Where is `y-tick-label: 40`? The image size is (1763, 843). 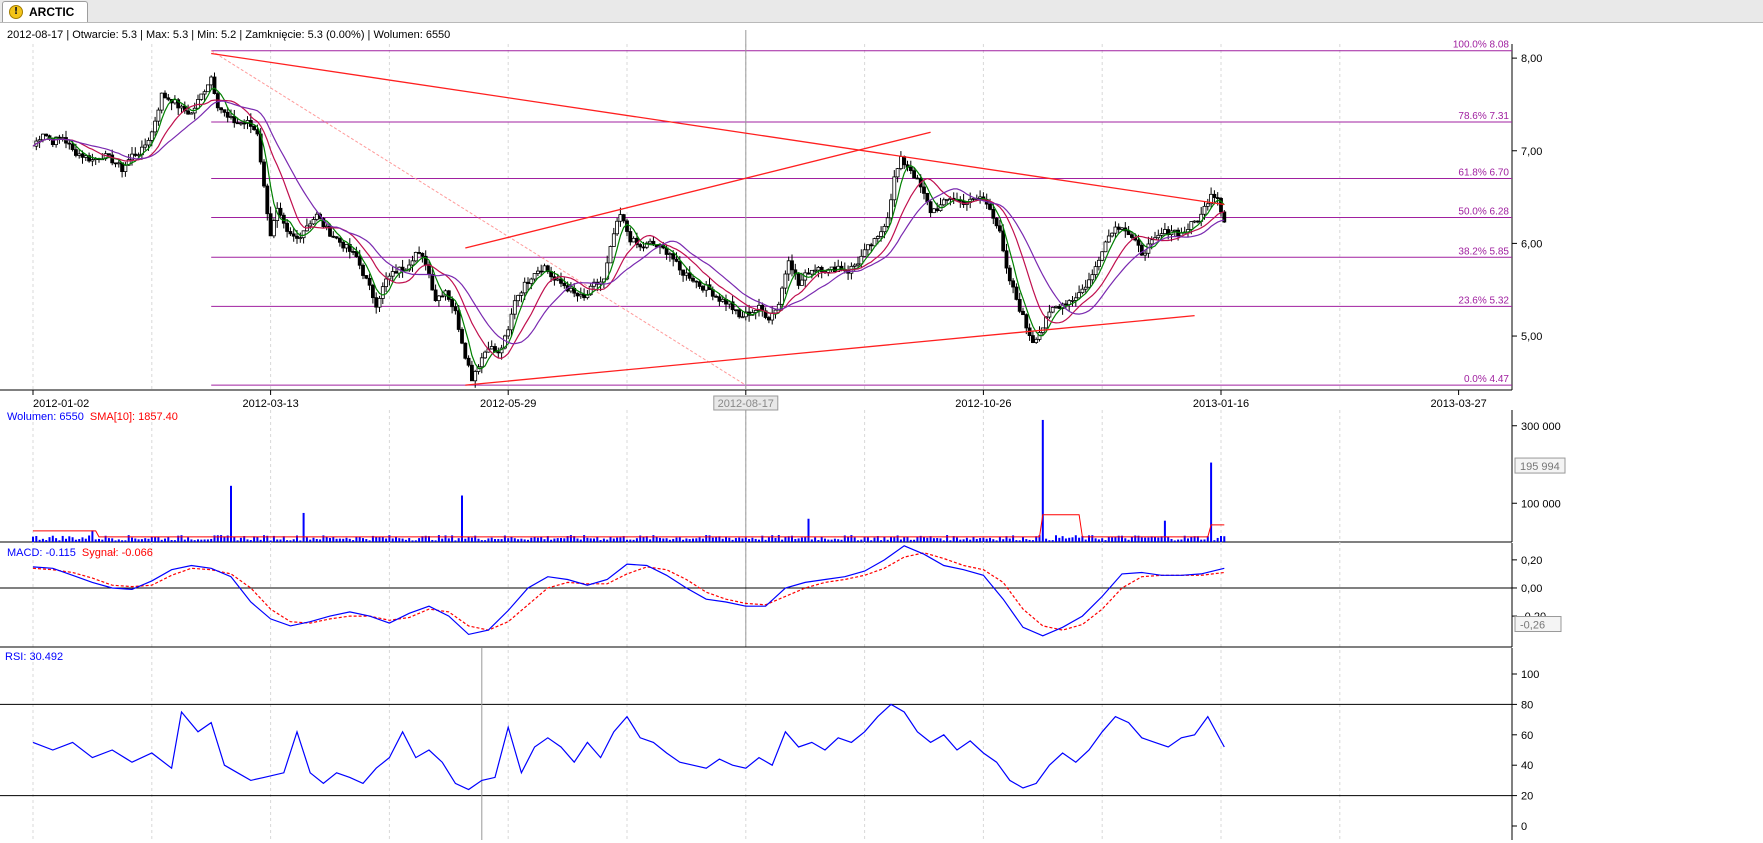
y-tick-label: 40 is located at coordinates (1527, 766).